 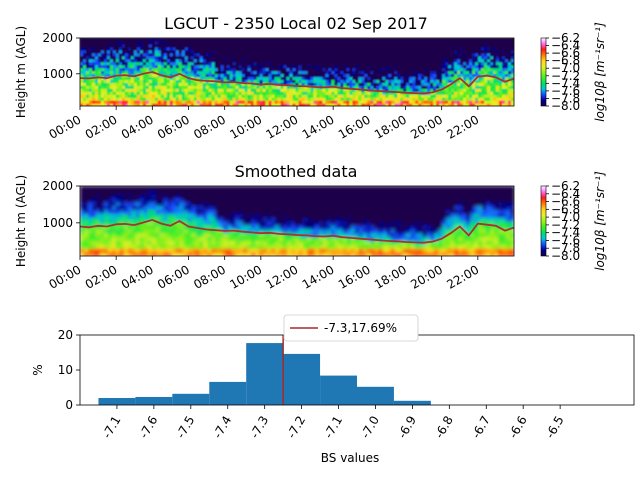 I want to click on histogram-legend: -7.3,17.69%, so click(x=351, y=328).